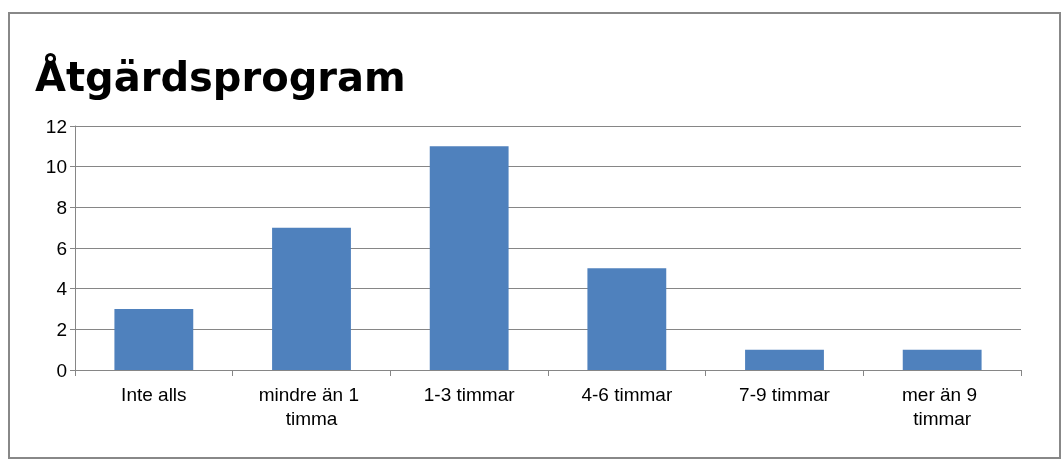 The height and width of the screenshot is (459, 1061). Describe the element at coordinates (62, 289) in the screenshot. I see `y-tick-label: 4` at that location.